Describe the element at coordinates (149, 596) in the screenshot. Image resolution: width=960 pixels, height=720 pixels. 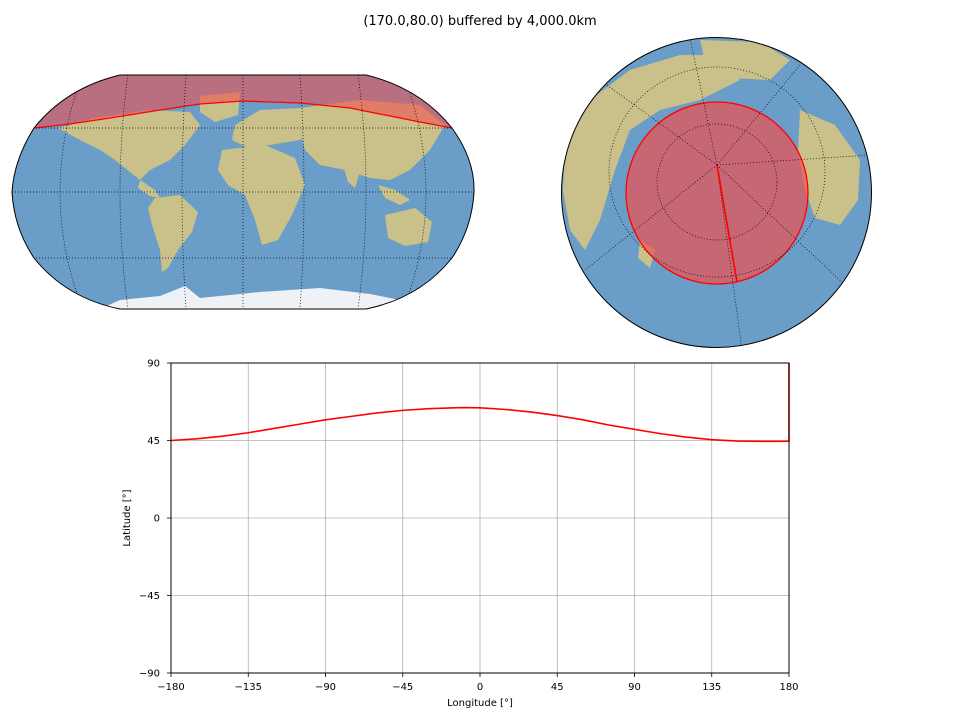
I see `y-tick-label: −45` at that location.